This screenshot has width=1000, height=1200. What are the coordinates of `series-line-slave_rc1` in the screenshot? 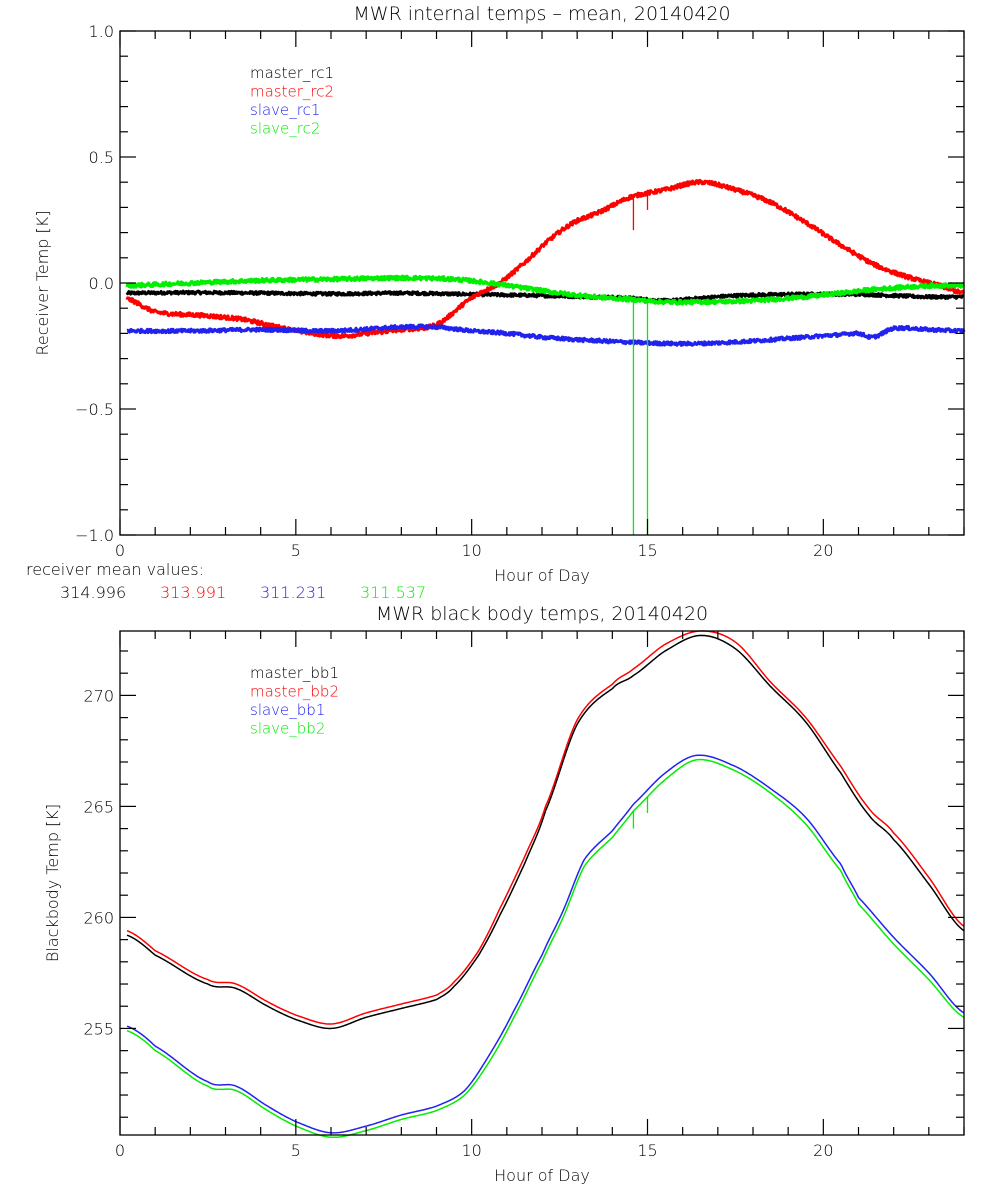 It's located at (546, 335).